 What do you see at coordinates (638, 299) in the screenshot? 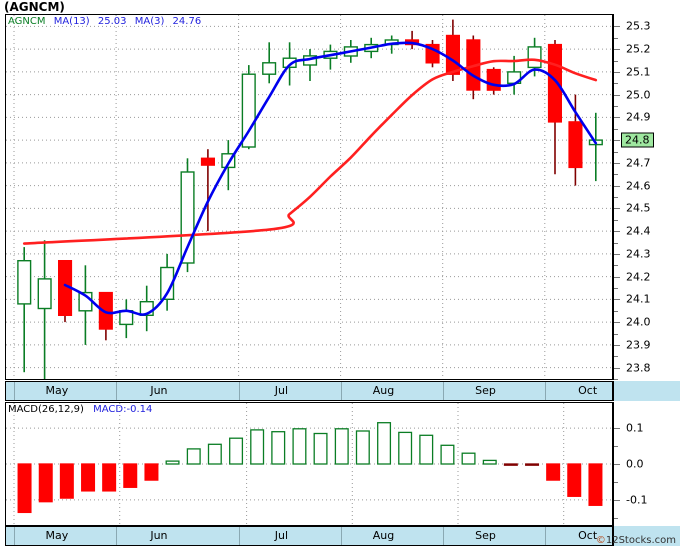
I see `price-axis-label: 24.1` at bounding box center [638, 299].